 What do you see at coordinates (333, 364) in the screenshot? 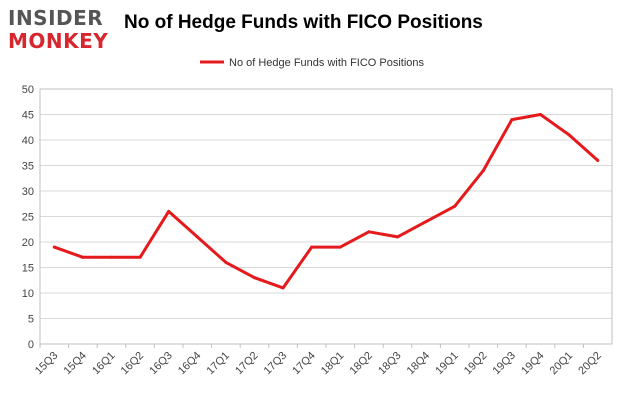
I see `x-tick-label: 18Q1` at bounding box center [333, 364].